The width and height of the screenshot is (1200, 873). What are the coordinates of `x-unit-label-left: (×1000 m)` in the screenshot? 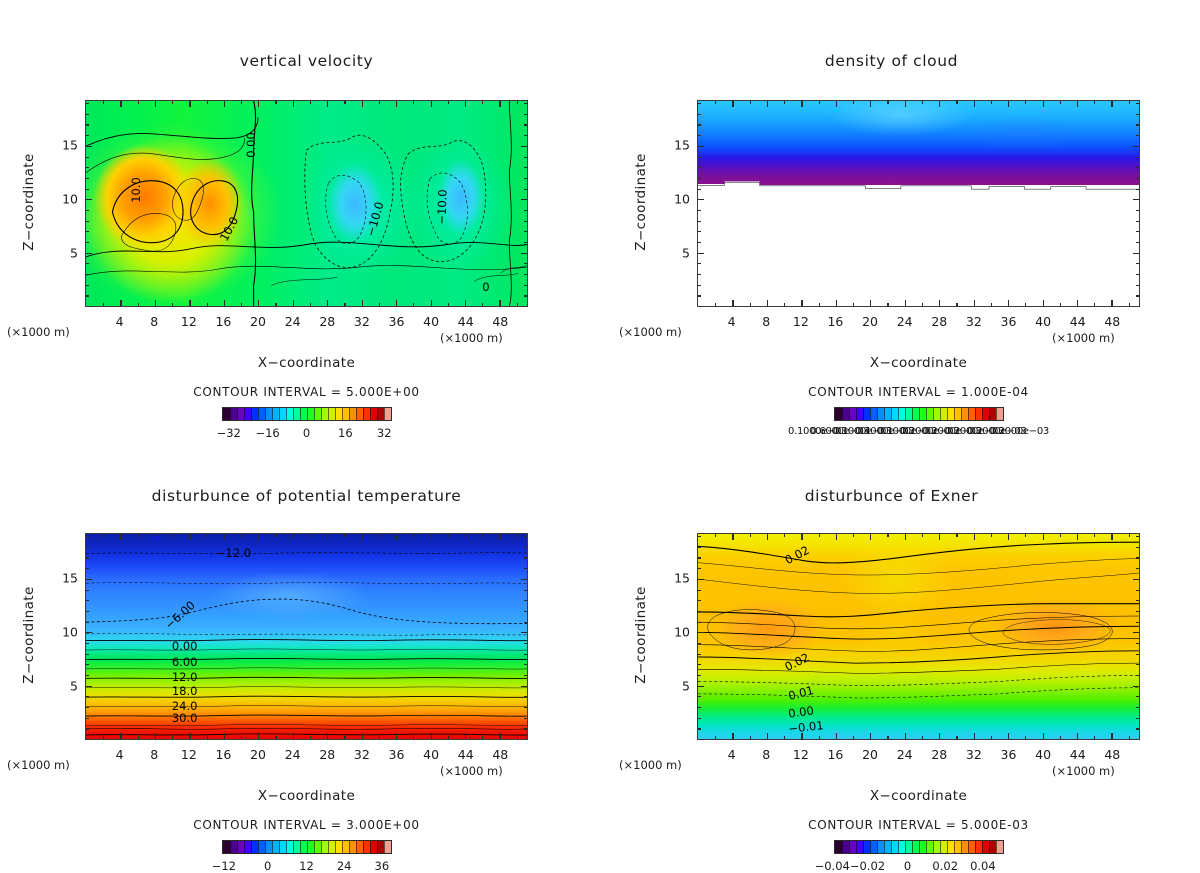 It's located at (650, 332).